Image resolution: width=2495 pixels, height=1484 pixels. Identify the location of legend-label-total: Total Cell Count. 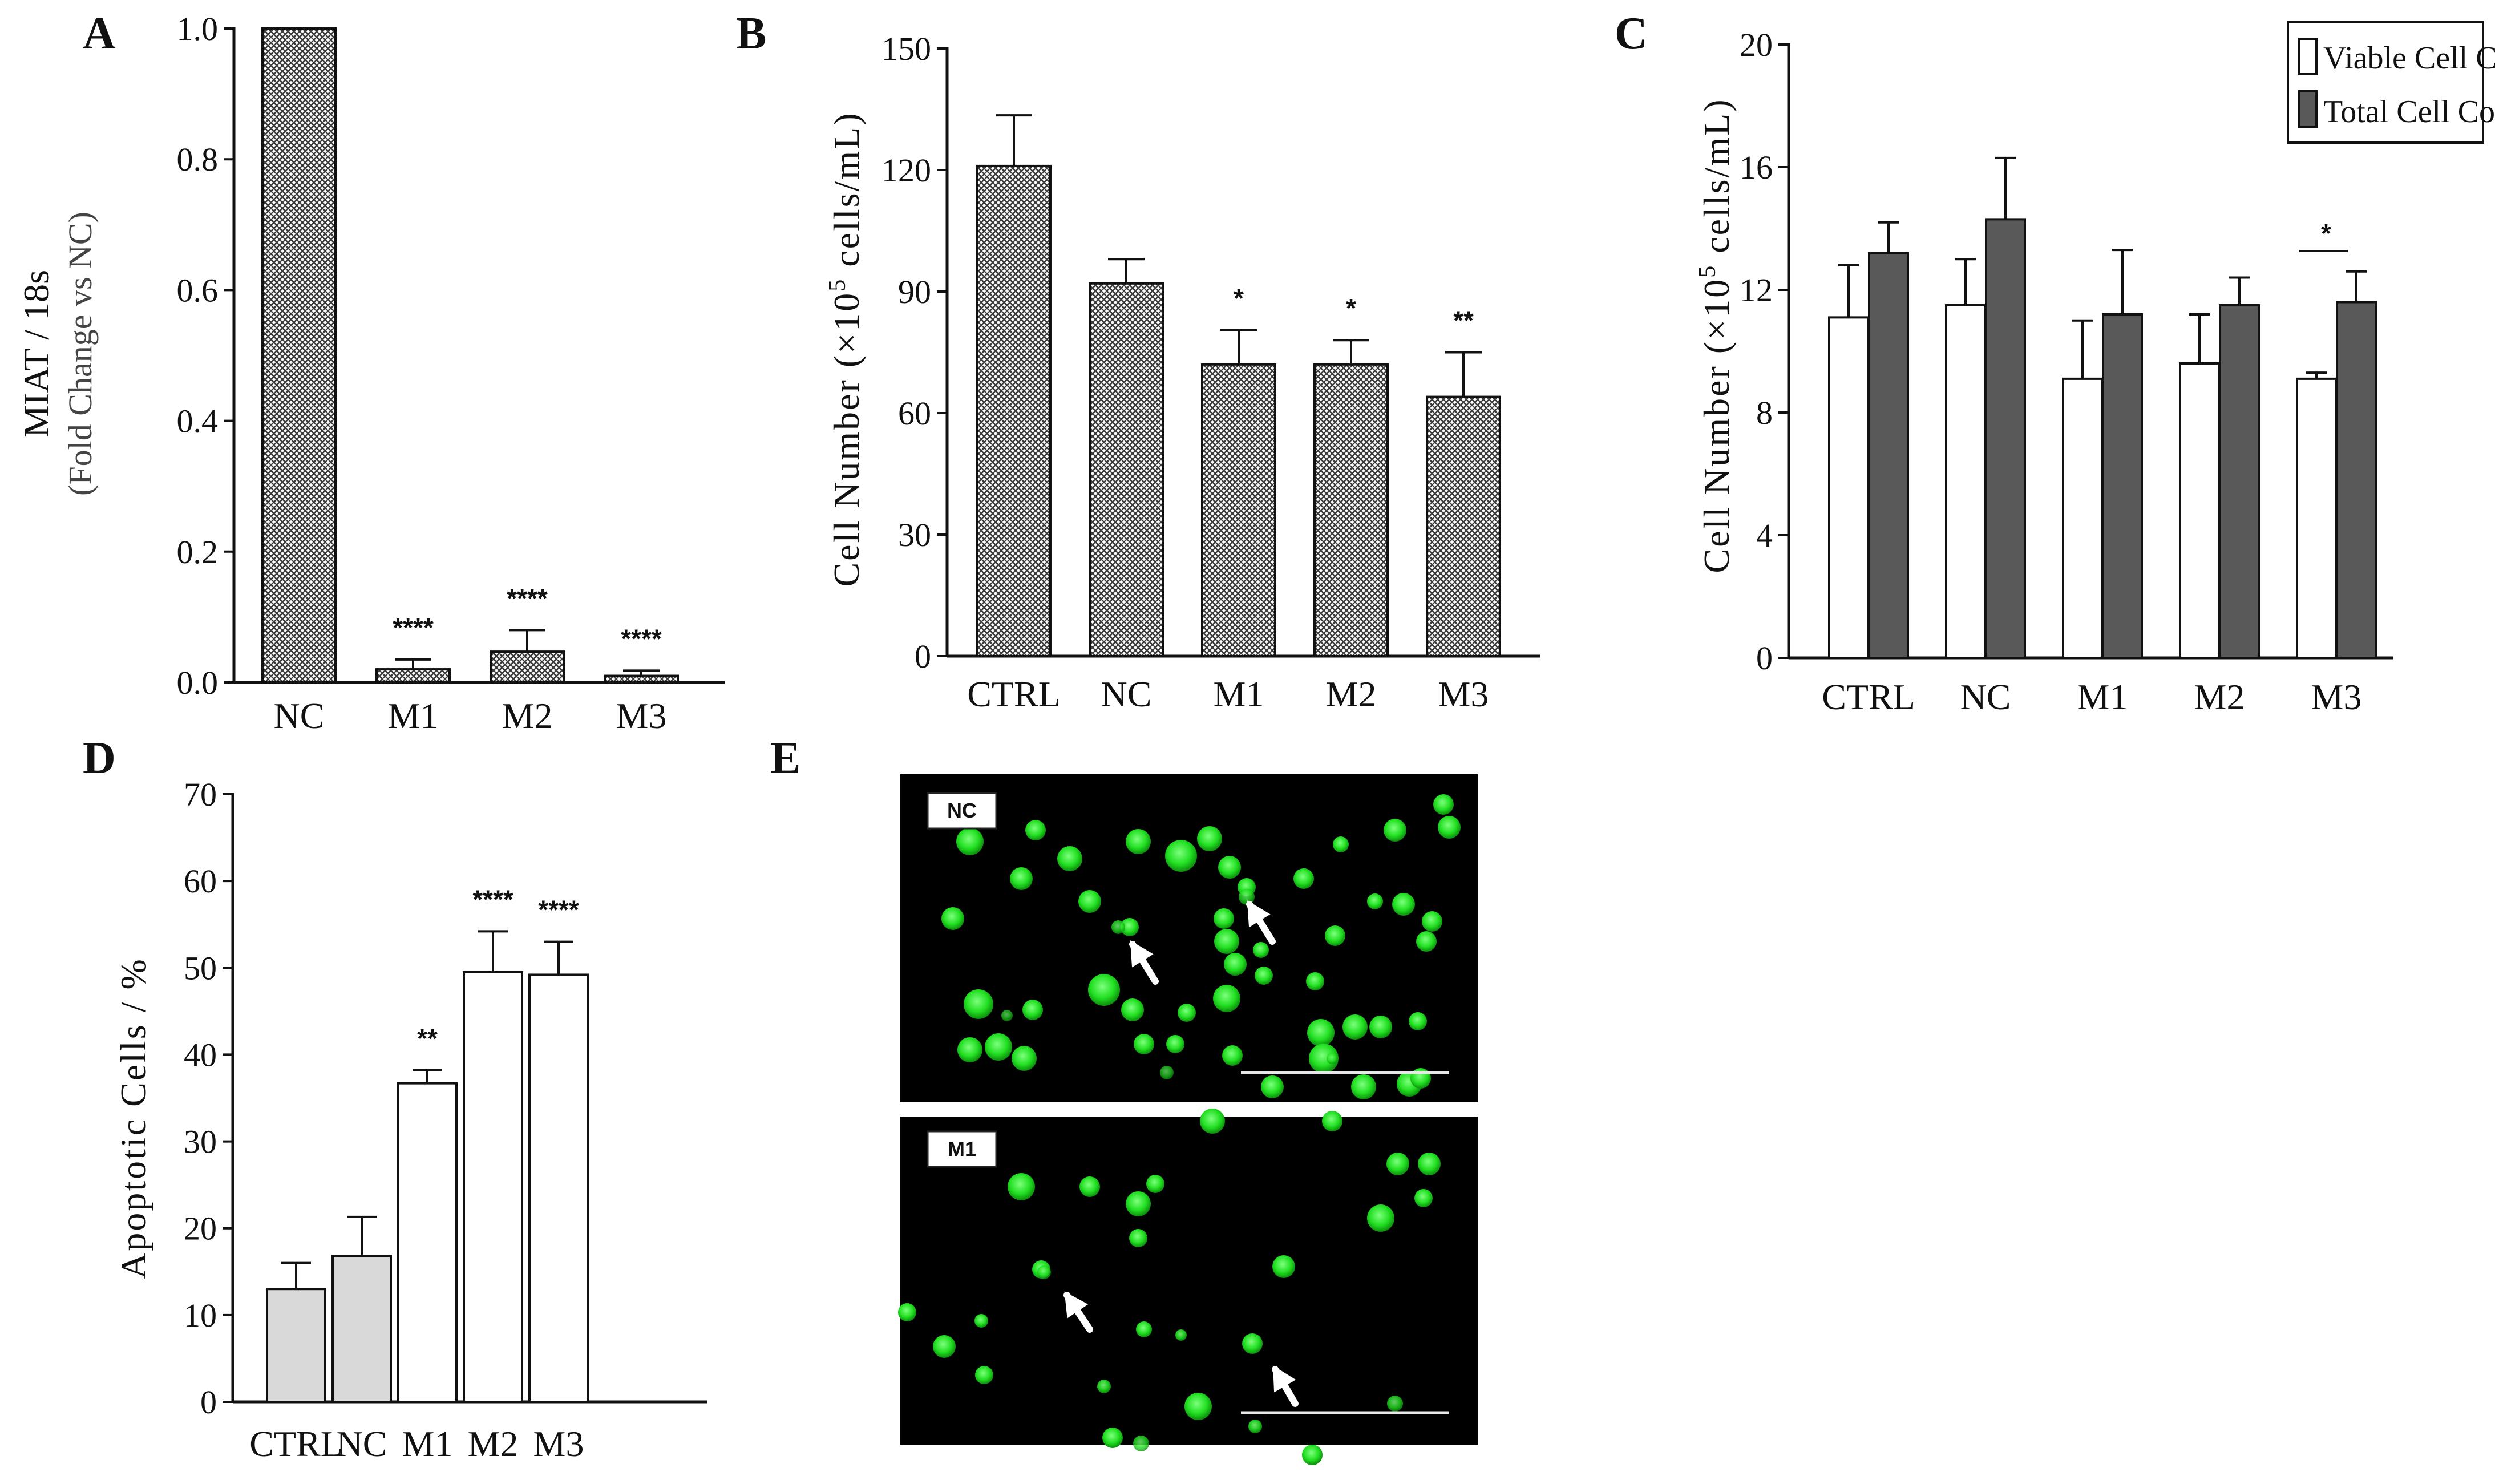
(2409, 112).